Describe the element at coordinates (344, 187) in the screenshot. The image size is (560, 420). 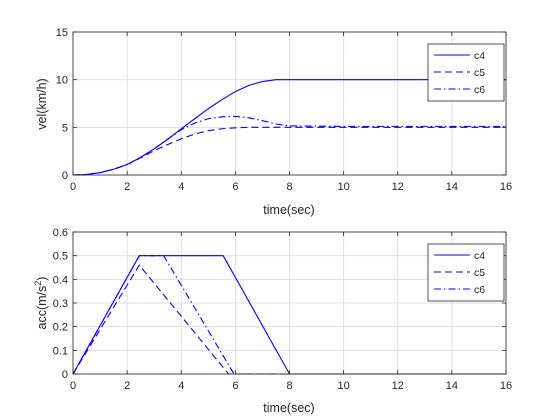
I see `velocity-xtick-label: 10` at that location.